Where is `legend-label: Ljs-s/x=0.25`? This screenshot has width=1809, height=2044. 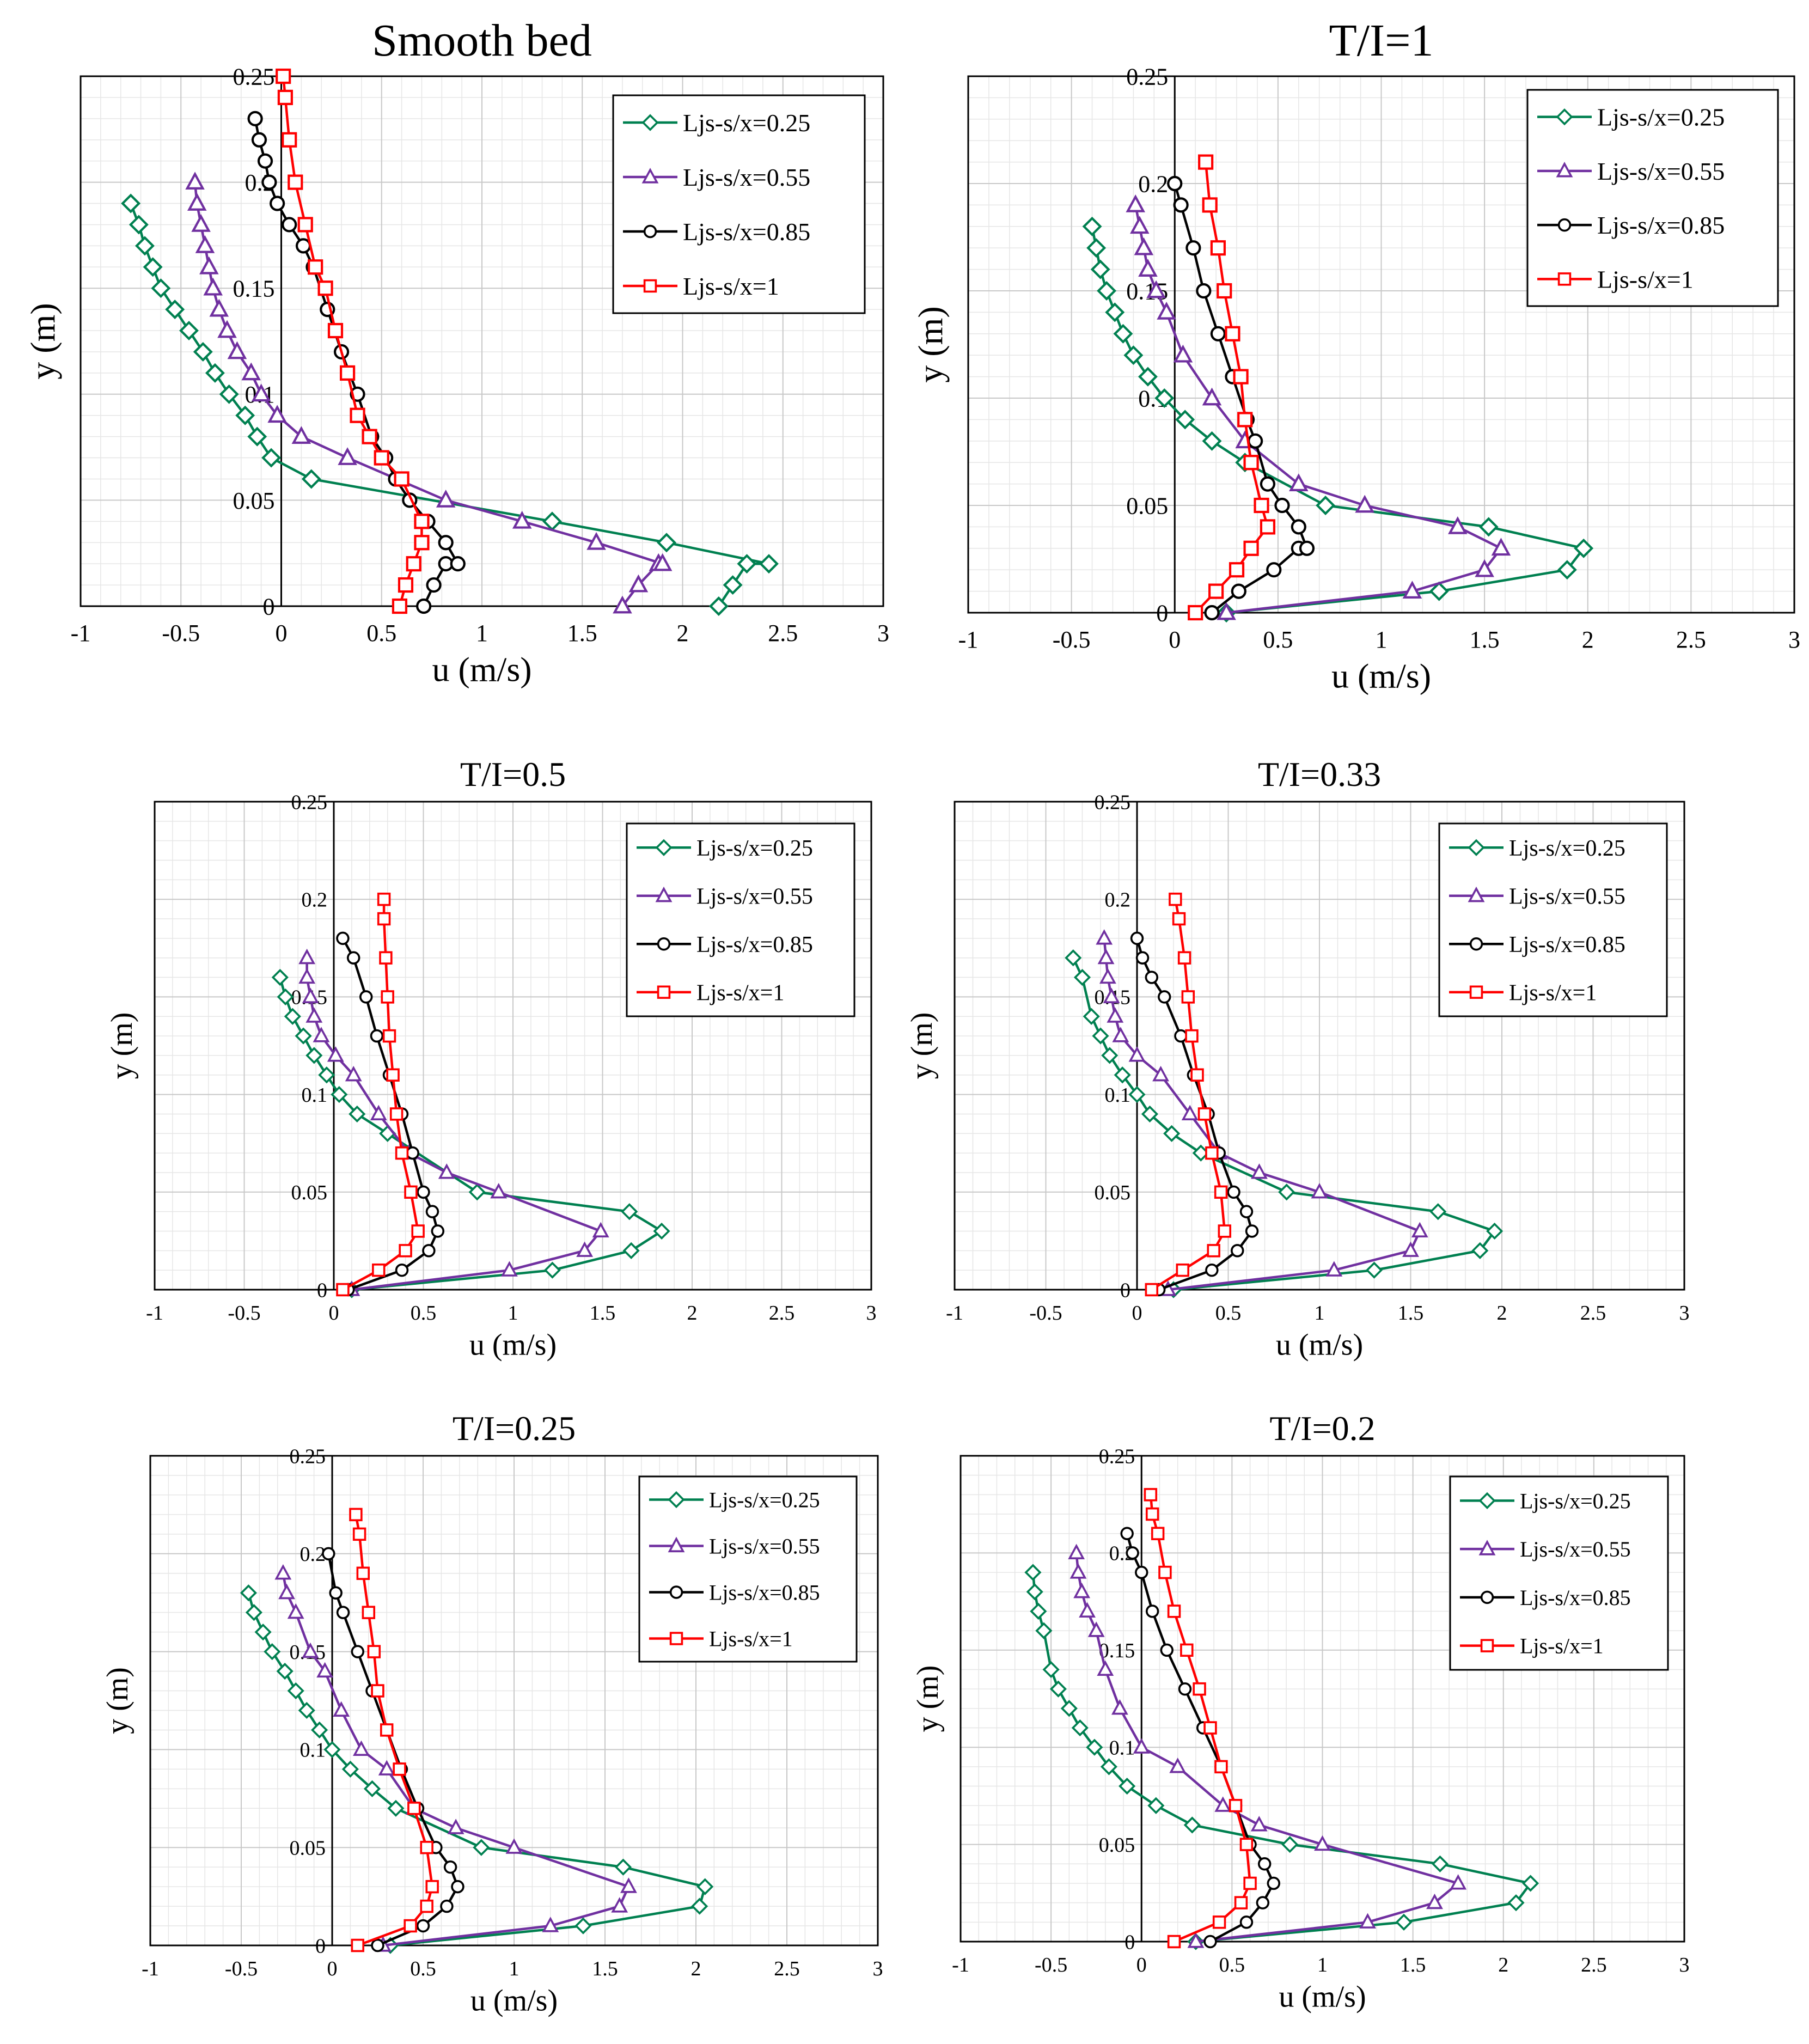 legend-label: Ljs-s/x=0.25 is located at coordinates (1576, 1500).